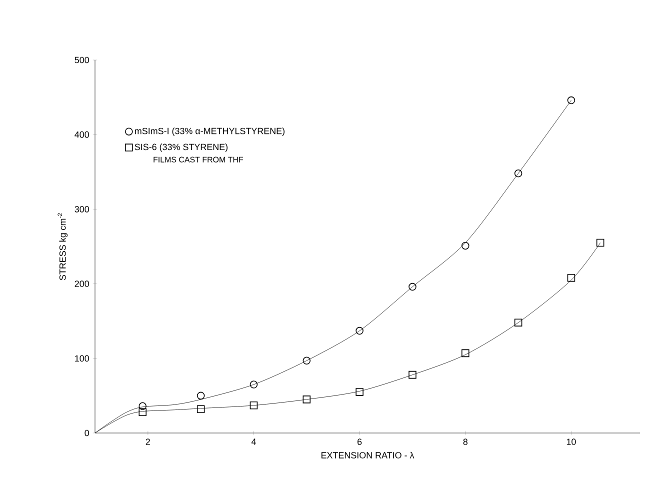 This screenshot has width=647, height=491. Describe the element at coordinates (571, 441) in the screenshot. I see `x-tick-label: 10` at that location.